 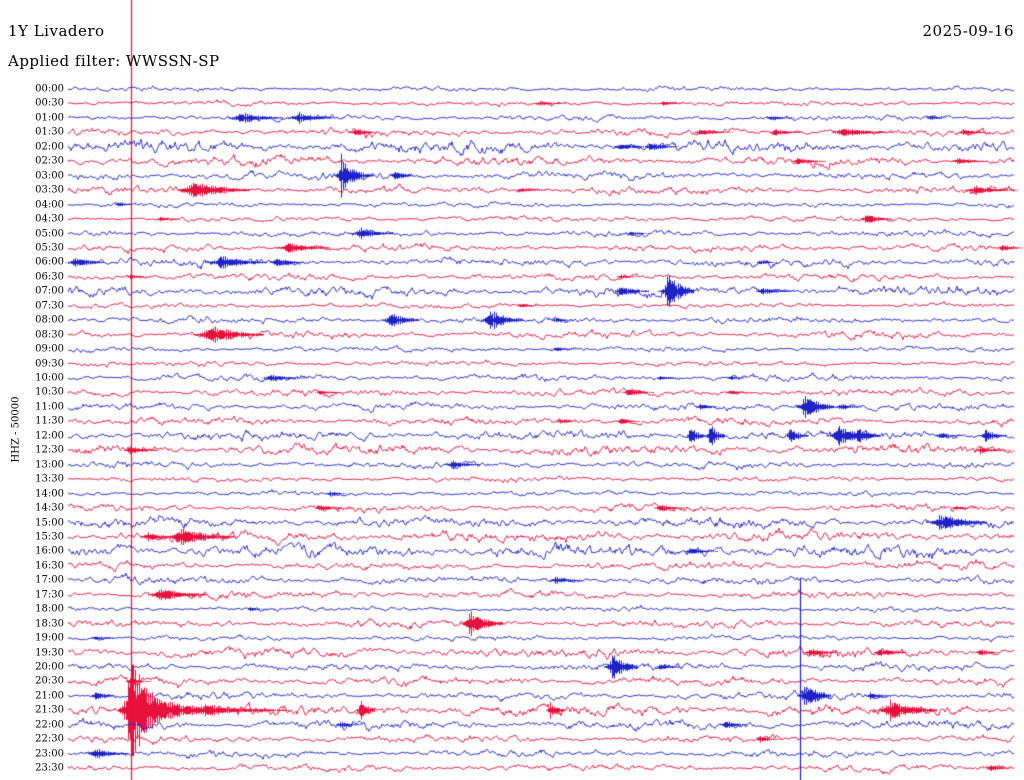 What do you see at coordinates (49, 262) in the screenshot?
I see `time-label-0600: 06:00` at bounding box center [49, 262].